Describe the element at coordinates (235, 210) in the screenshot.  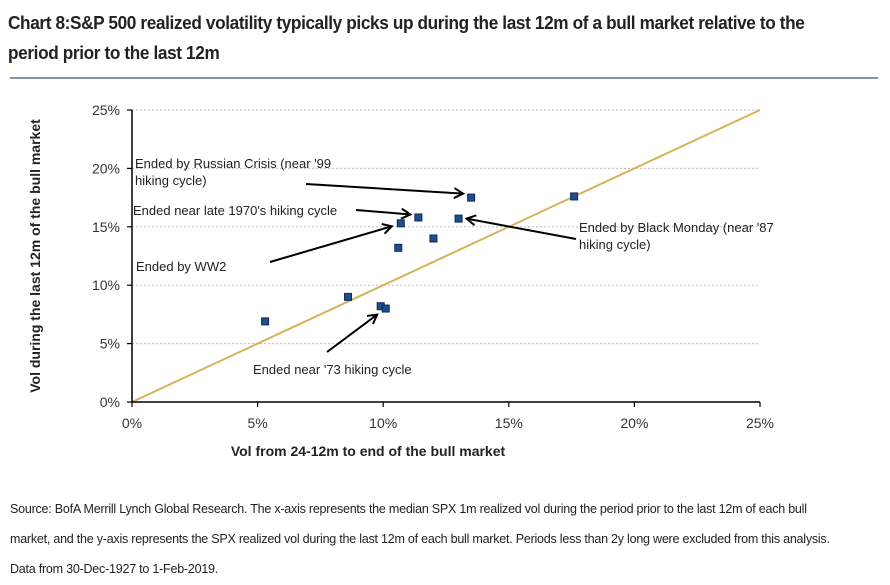
I see `annotation-text: Ended near late 1970's hiking cycle` at that location.